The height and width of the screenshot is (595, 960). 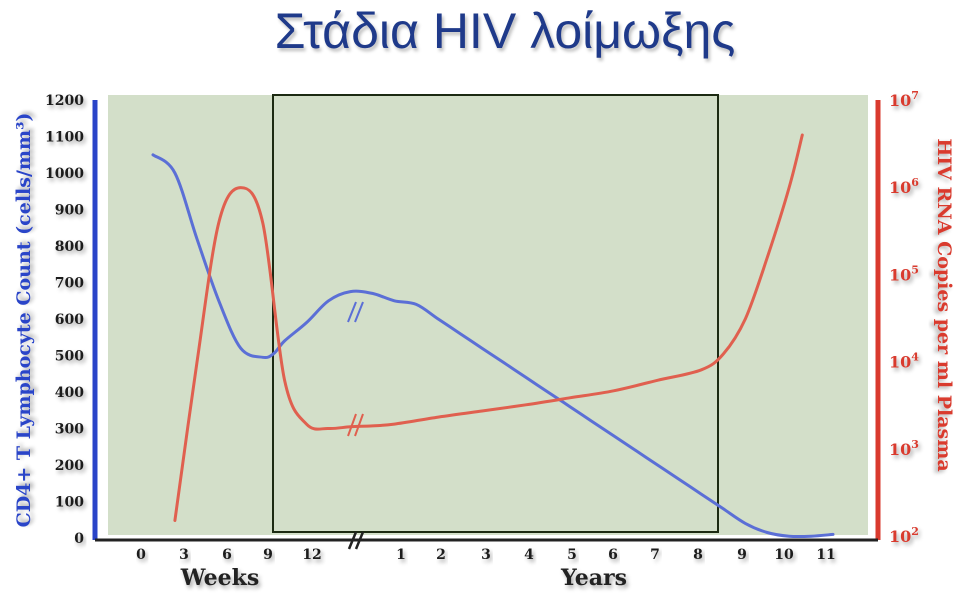 What do you see at coordinates (825, 555) in the screenshot?
I see `x-tick-label: 11` at bounding box center [825, 555].